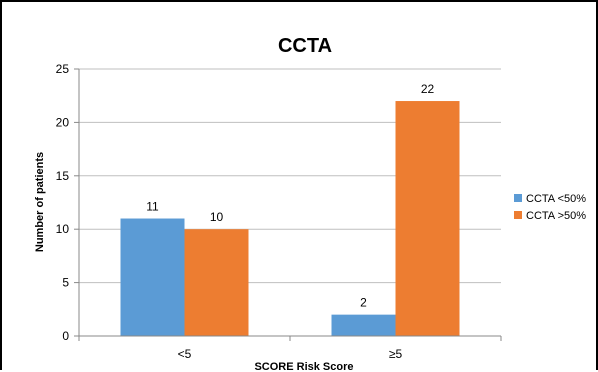 This screenshot has width=598, height=372. I want to click on y-tick-label: 25, so click(63, 69).